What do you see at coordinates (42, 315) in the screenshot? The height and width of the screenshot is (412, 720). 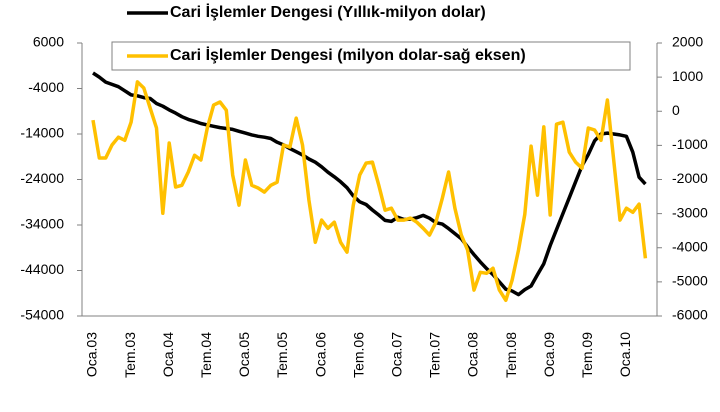 I see `y-tick-label: -54000` at bounding box center [42, 315].